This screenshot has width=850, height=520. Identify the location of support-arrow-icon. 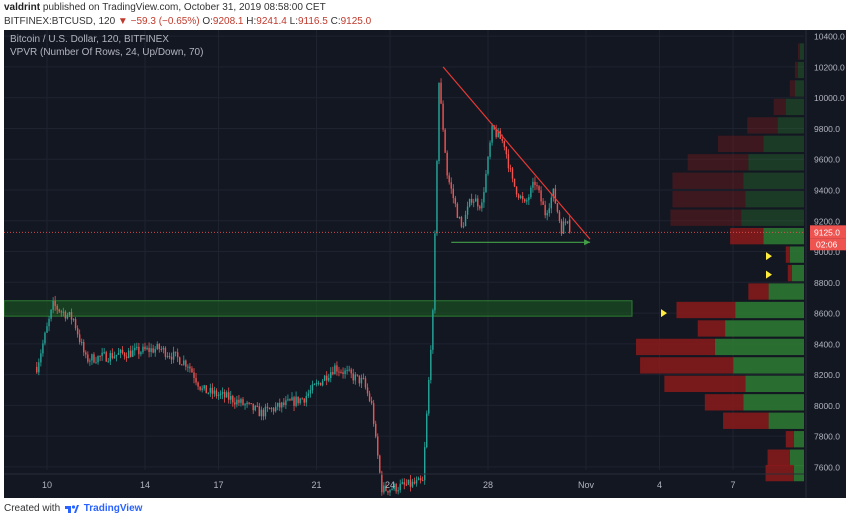
(587, 242).